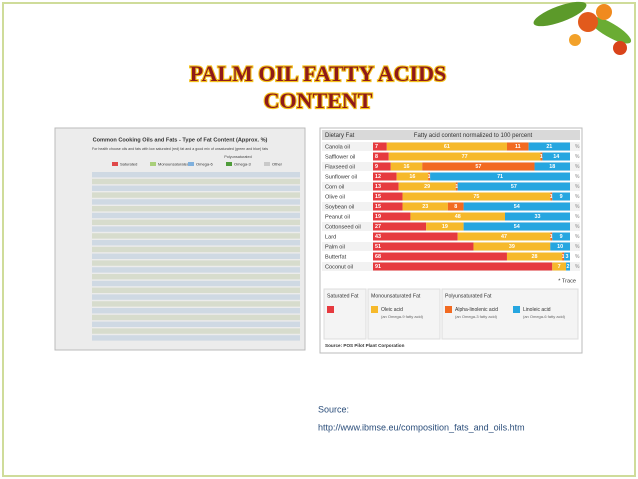 Image resolution: width=638 pixels, height=479 pixels. What do you see at coordinates (567, 281) in the screenshot?
I see `trace-note: * Trace` at bounding box center [567, 281].